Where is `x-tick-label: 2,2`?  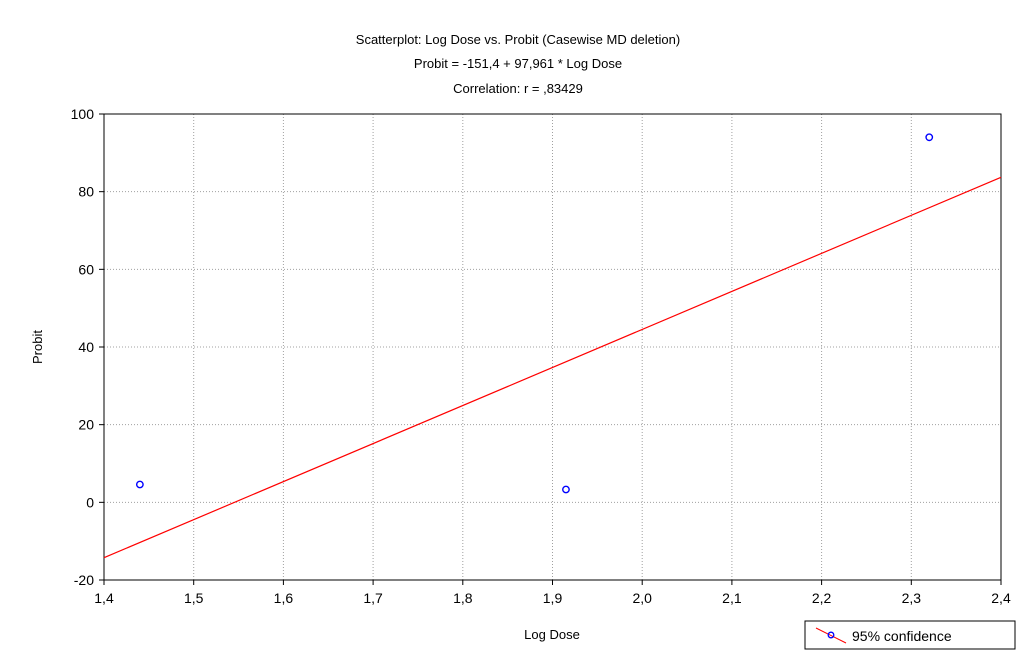 x-tick-label: 2,2 is located at coordinates (822, 598).